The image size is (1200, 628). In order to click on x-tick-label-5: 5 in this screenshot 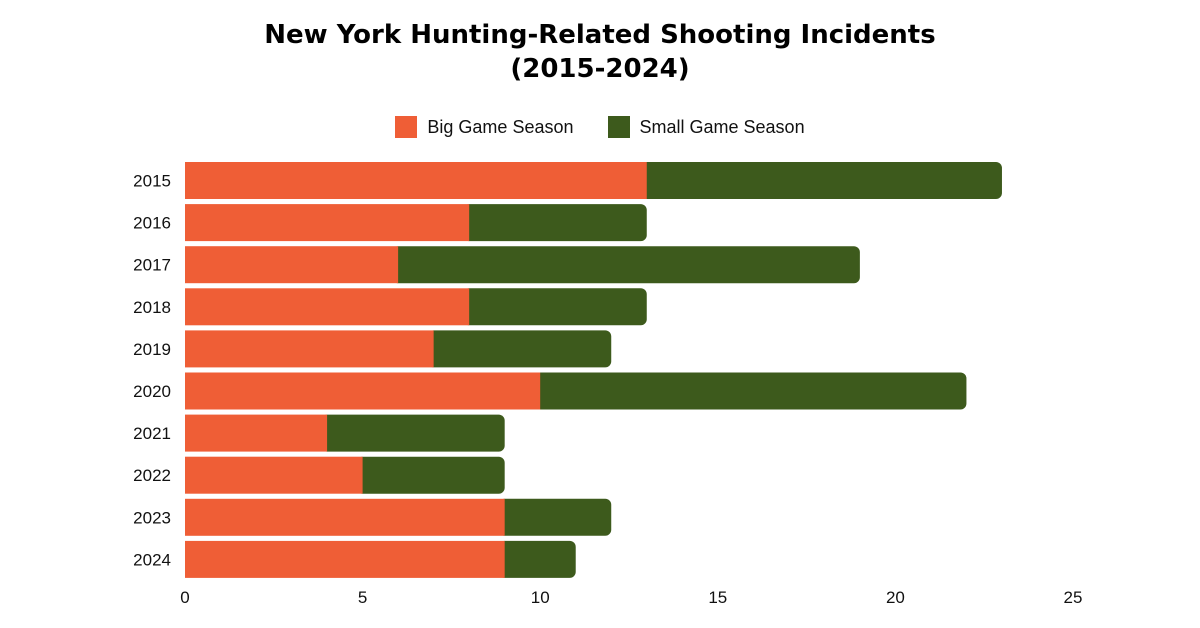, I will do `click(362, 597)`.